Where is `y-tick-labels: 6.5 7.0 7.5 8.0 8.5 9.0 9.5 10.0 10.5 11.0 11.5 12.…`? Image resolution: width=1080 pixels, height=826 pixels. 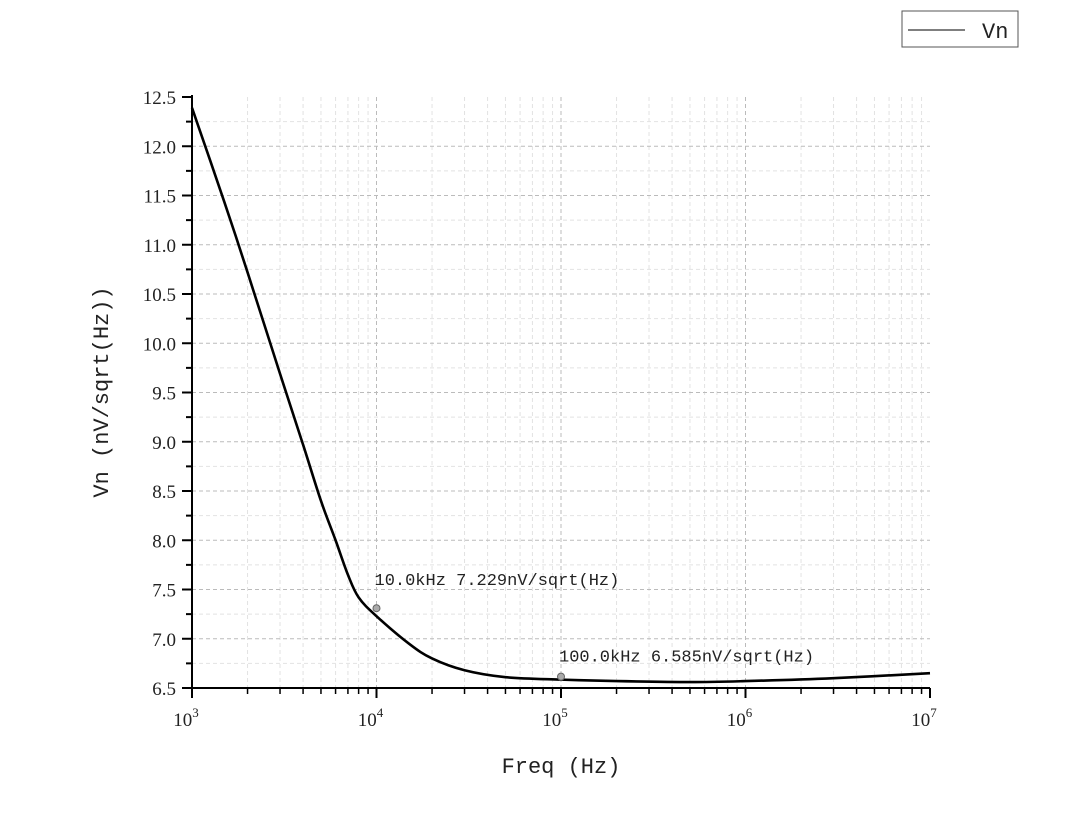
y-tick-labels: 6.5 7.0 7.5 8.0 8.5 9.0 9.5 10.0 10.5 11.0 11.5 12.… is located at coordinates (159, 394).